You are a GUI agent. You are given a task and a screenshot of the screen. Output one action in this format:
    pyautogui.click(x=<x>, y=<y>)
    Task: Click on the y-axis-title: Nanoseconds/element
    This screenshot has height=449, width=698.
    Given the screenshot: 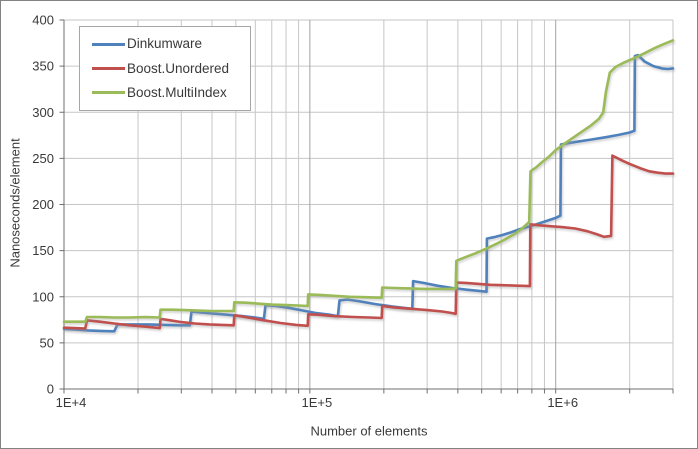 What is the action you would take?
    pyautogui.click(x=15, y=203)
    